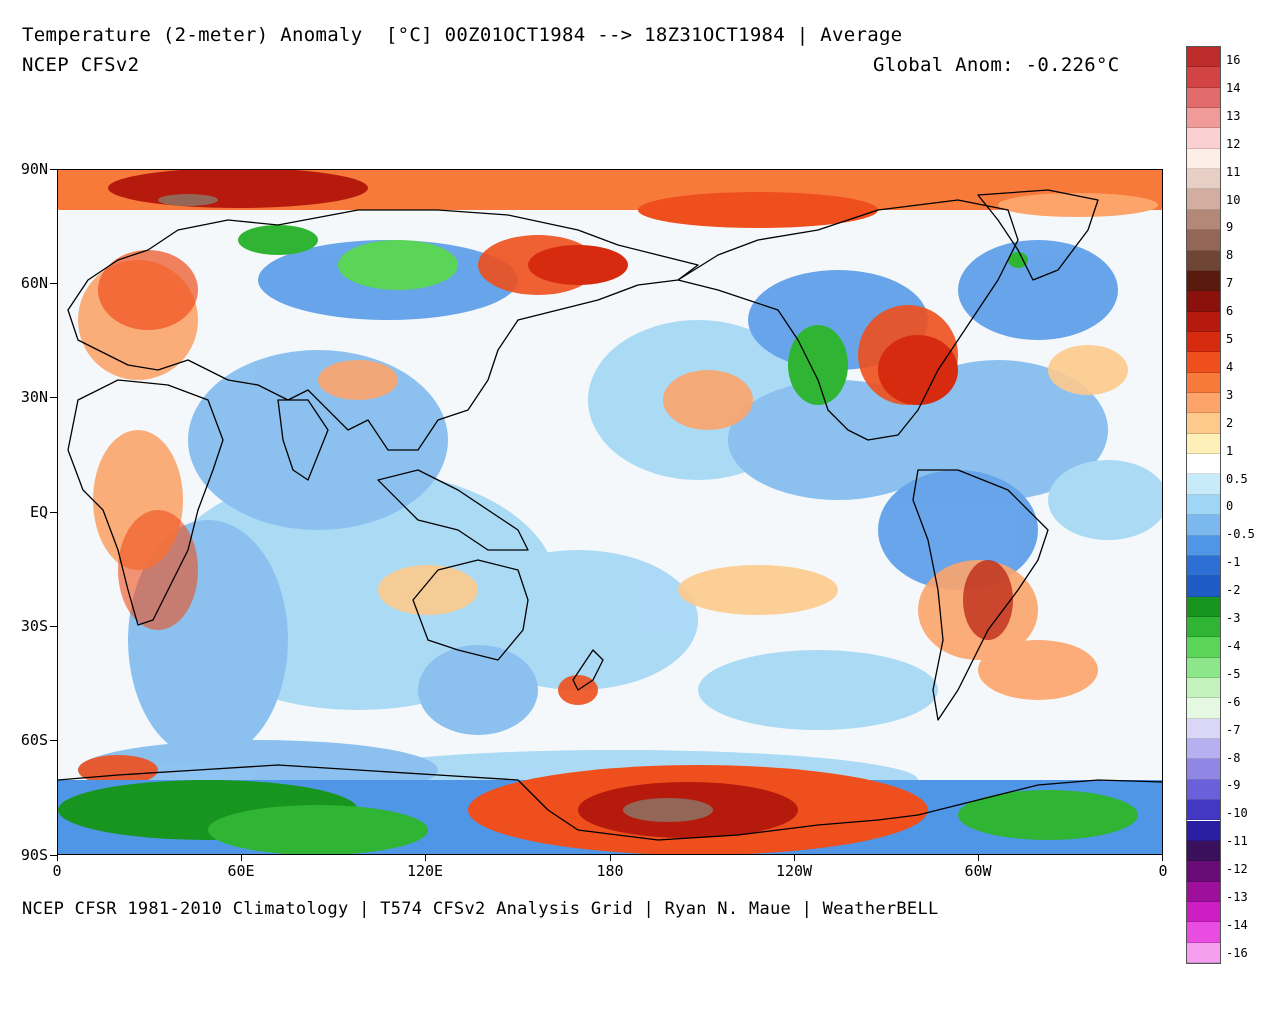  Describe the element at coordinates (1230, 339) in the screenshot. I see `colorbar-label: 5` at that location.